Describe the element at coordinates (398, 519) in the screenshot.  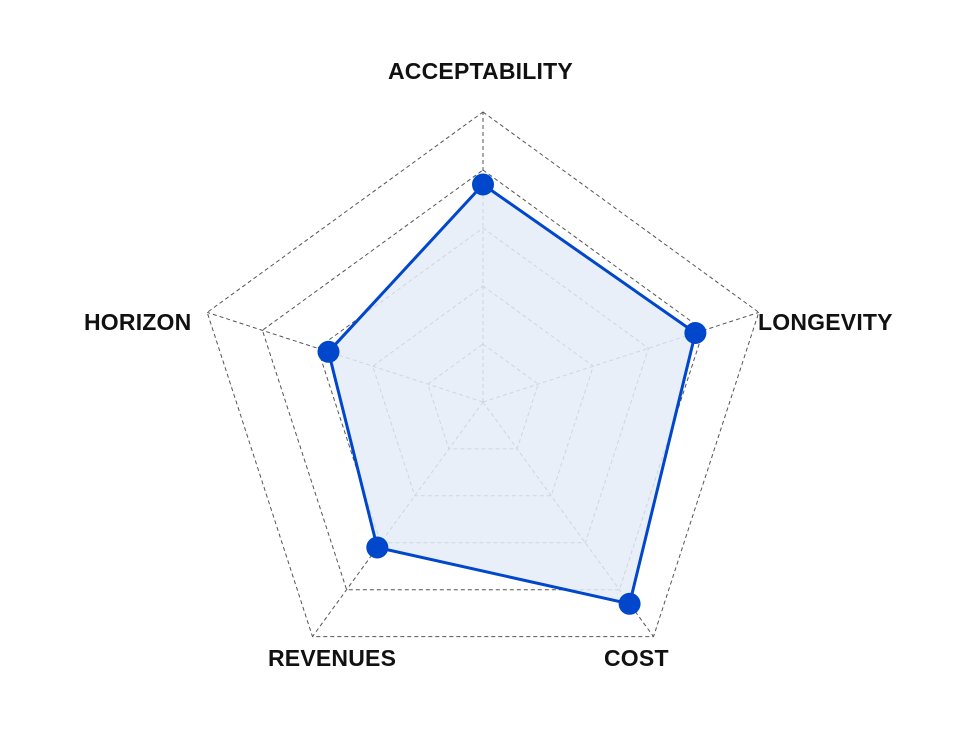
I see `grid-spoke-revenues` at that location.